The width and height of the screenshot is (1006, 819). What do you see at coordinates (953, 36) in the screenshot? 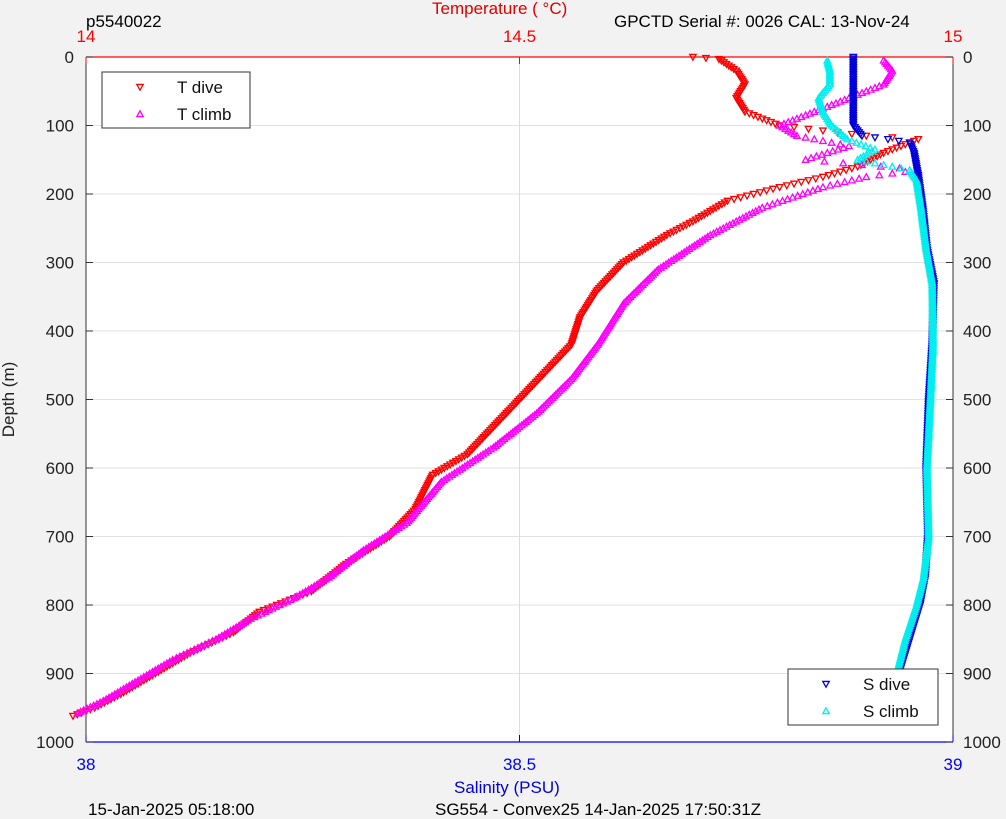
I see `temperature-tick-label: 15` at bounding box center [953, 36].